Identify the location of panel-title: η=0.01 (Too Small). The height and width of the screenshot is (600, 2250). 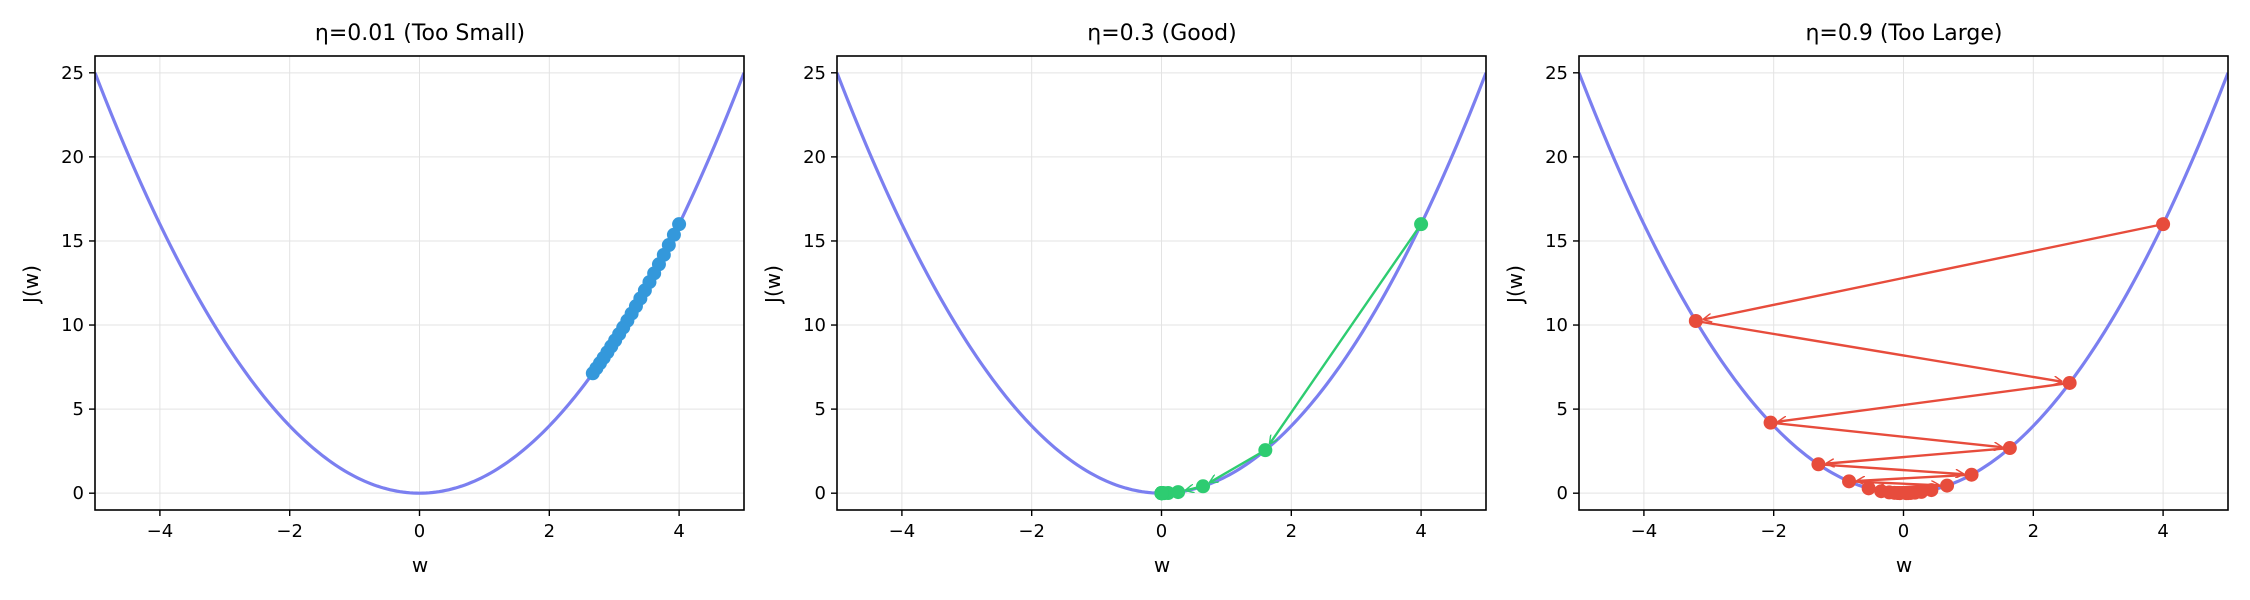
(420, 33).